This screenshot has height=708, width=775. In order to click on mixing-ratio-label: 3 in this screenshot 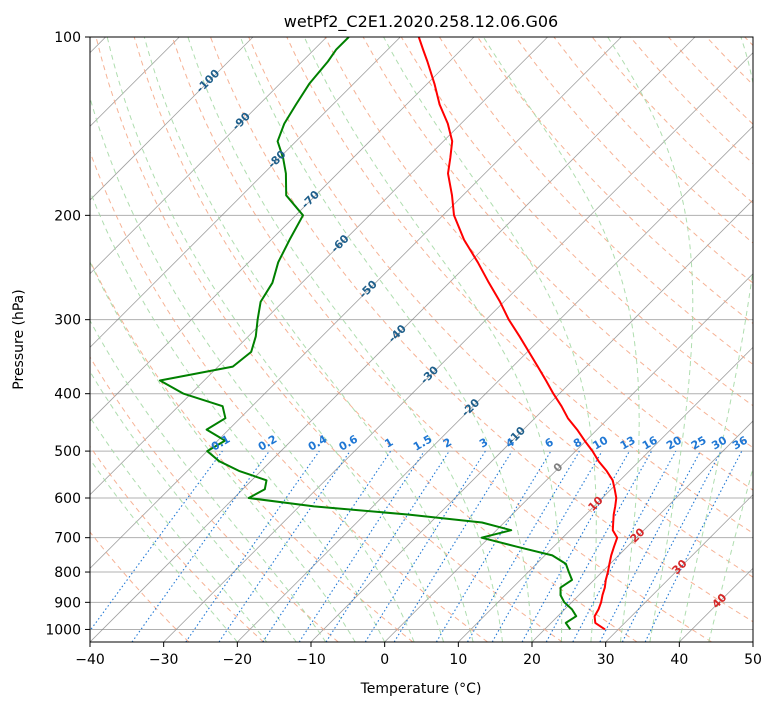, I will do `click(483, 443)`.